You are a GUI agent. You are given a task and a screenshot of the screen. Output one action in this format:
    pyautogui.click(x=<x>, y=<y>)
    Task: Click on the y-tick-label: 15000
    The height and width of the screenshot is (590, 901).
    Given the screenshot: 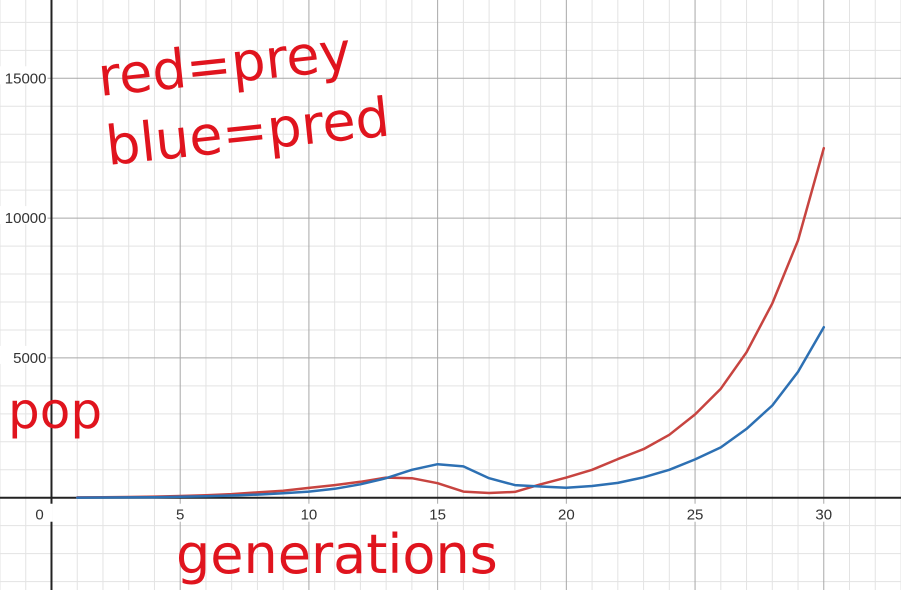 What is the action you would take?
    pyautogui.click(x=26, y=78)
    